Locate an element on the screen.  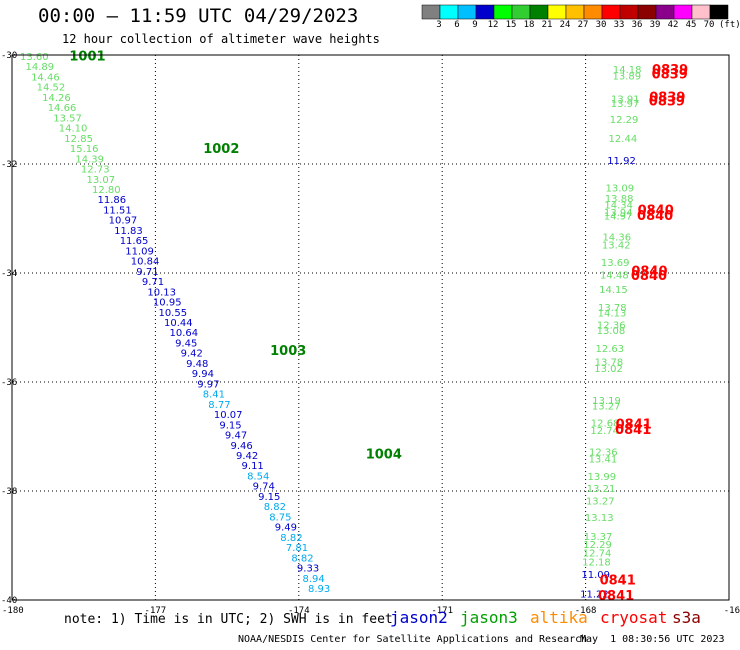
x-tick-label: -177 is located at coordinates (156, 611).